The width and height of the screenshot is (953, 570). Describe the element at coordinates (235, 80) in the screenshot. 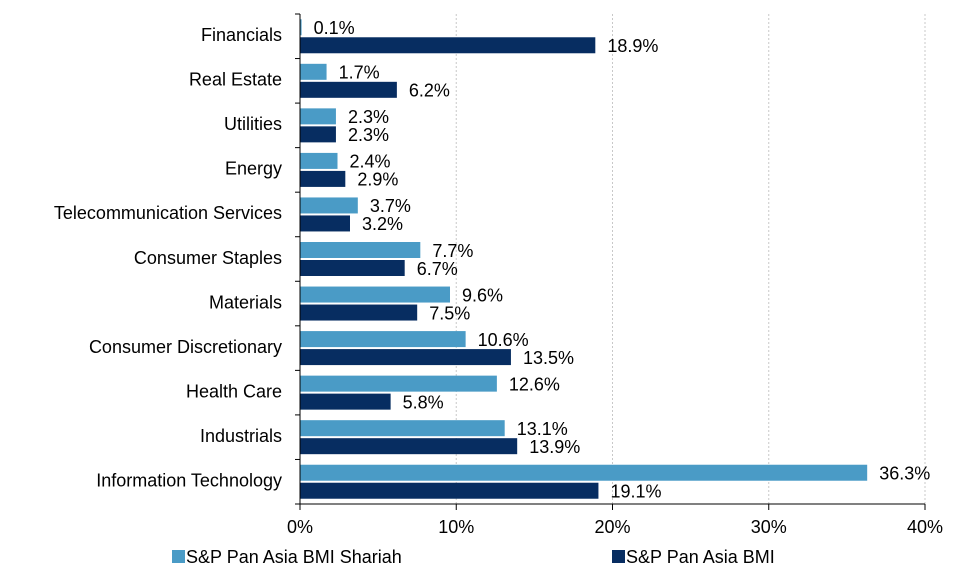

I see `y-tick-label: Real Estate` at that location.